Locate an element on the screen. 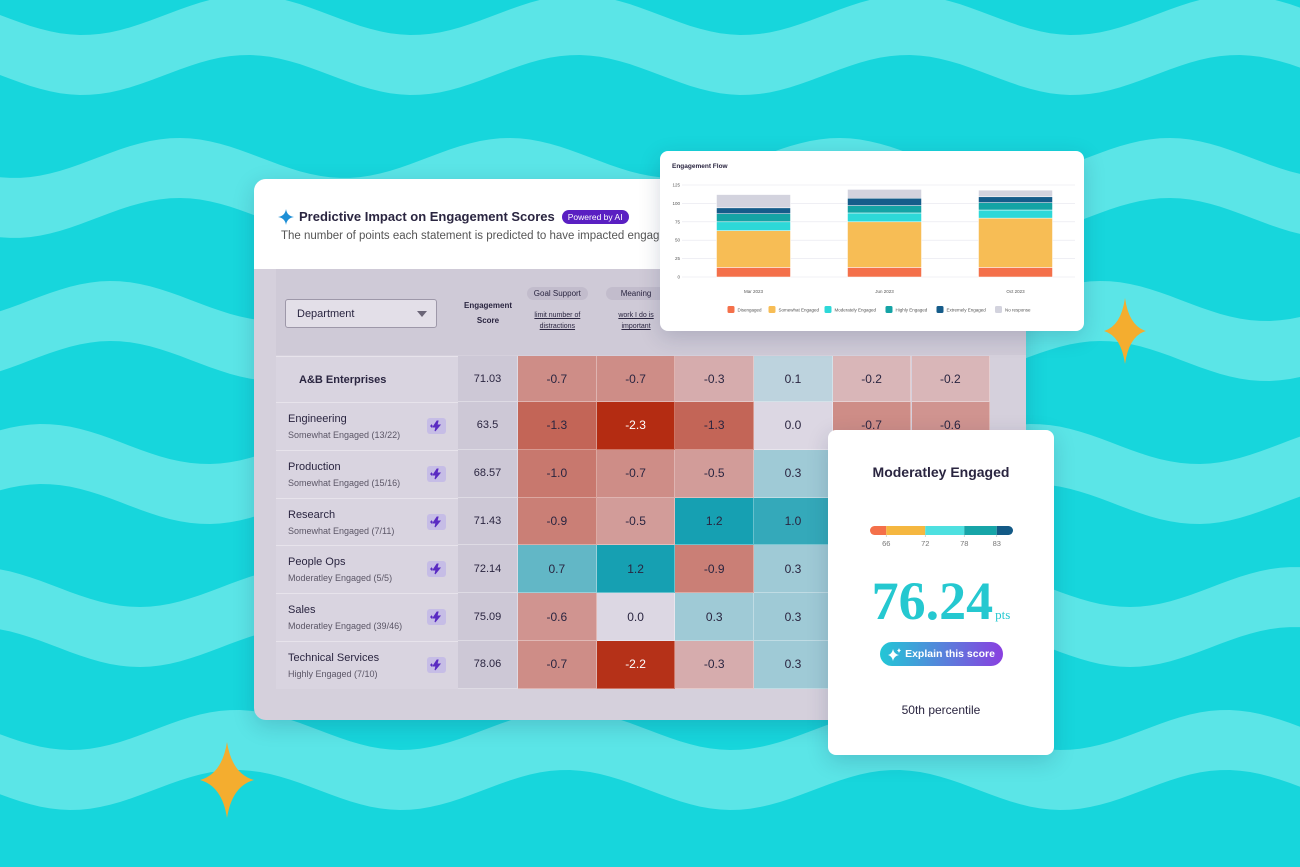 This screenshot has height=867, width=1300. impact-cell: 1.2 is located at coordinates (715, 521).